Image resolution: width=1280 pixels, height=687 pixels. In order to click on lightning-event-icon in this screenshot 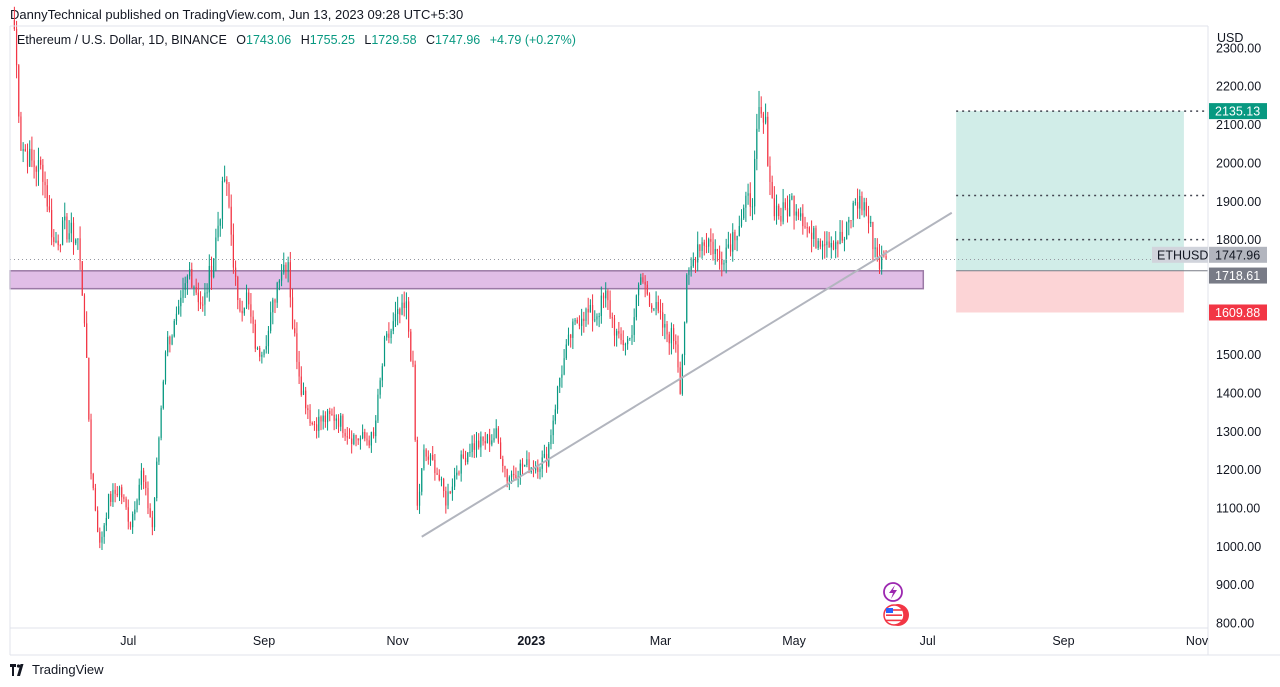, I will do `click(893, 592)`.